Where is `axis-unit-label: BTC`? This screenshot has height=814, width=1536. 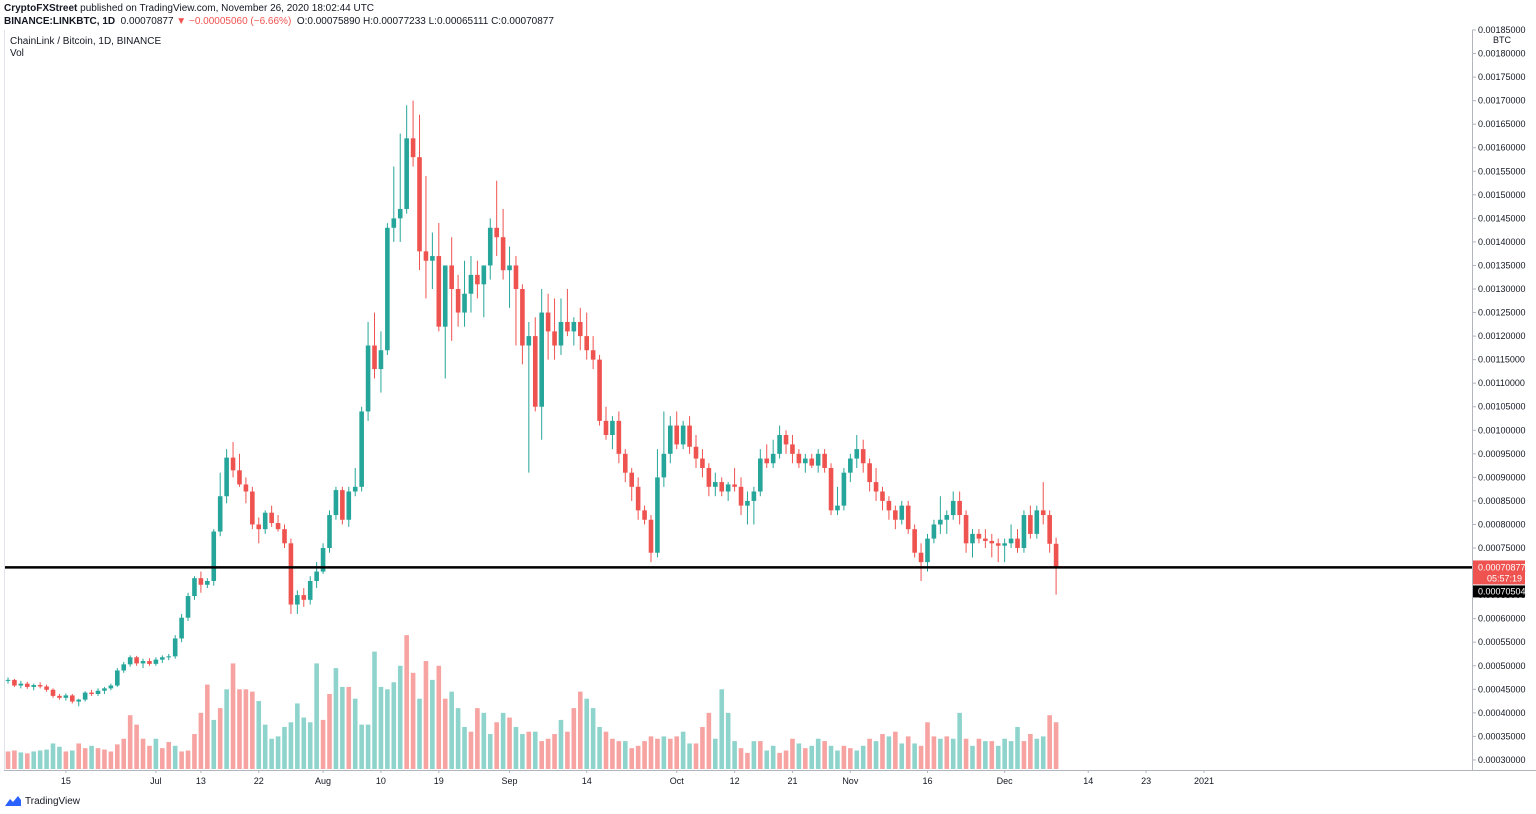 axis-unit-label: BTC is located at coordinates (1502, 40).